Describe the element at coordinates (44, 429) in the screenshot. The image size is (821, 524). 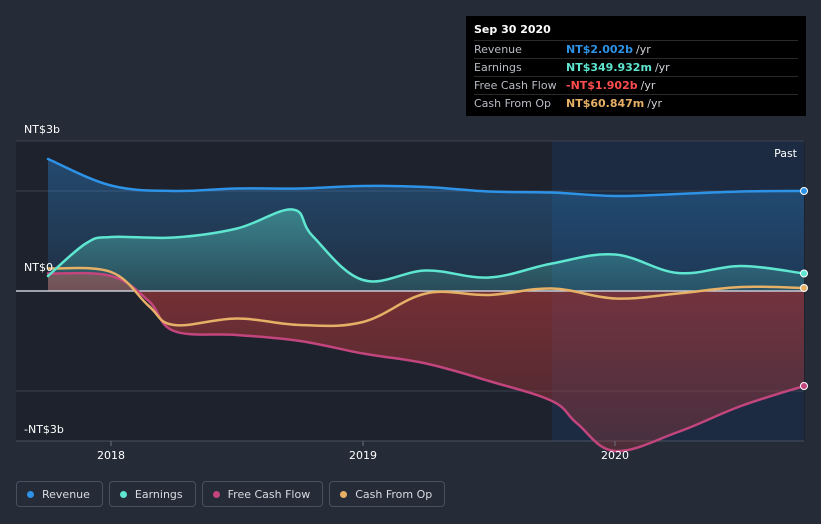
I see `y-label-bottom: -NT$3b` at that location.